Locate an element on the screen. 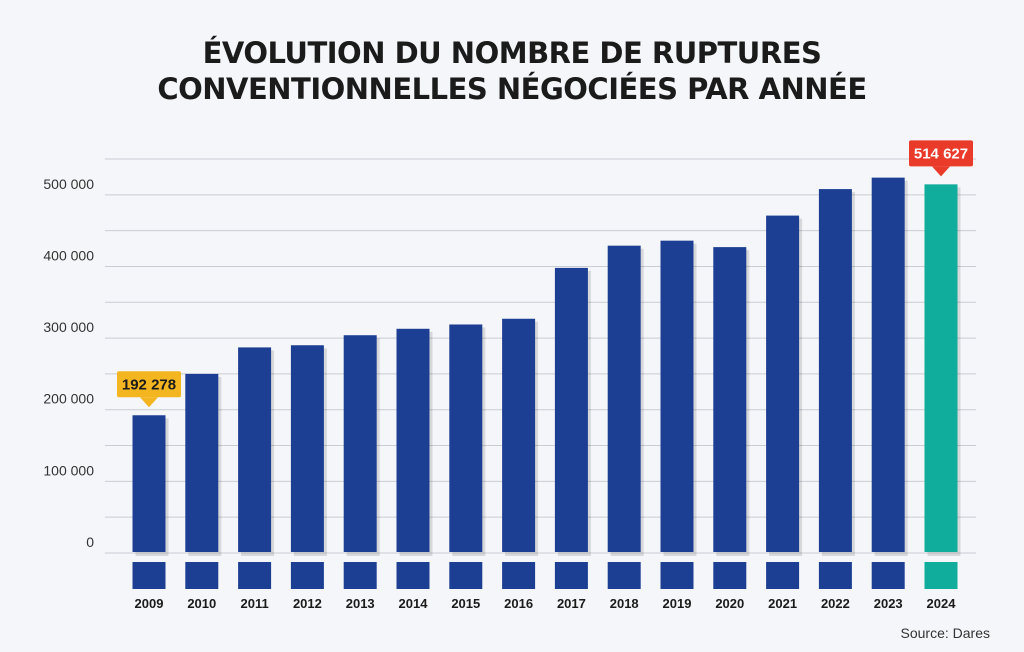  y-tick-label: 300 000 is located at coordinates (68, 327).